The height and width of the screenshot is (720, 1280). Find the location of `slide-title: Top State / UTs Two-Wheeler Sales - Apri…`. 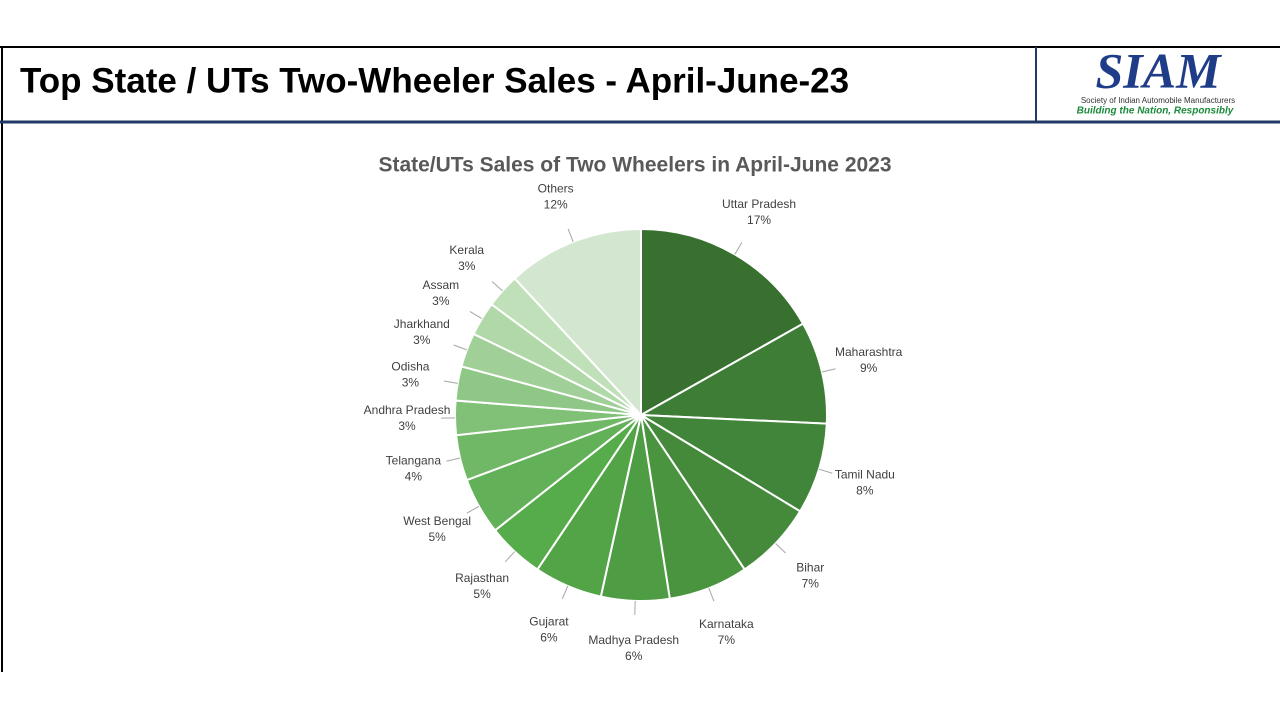

slide-title: Top State / UTs Two-Wheeler Sales - Apri… is located at coordinates (434, 80).